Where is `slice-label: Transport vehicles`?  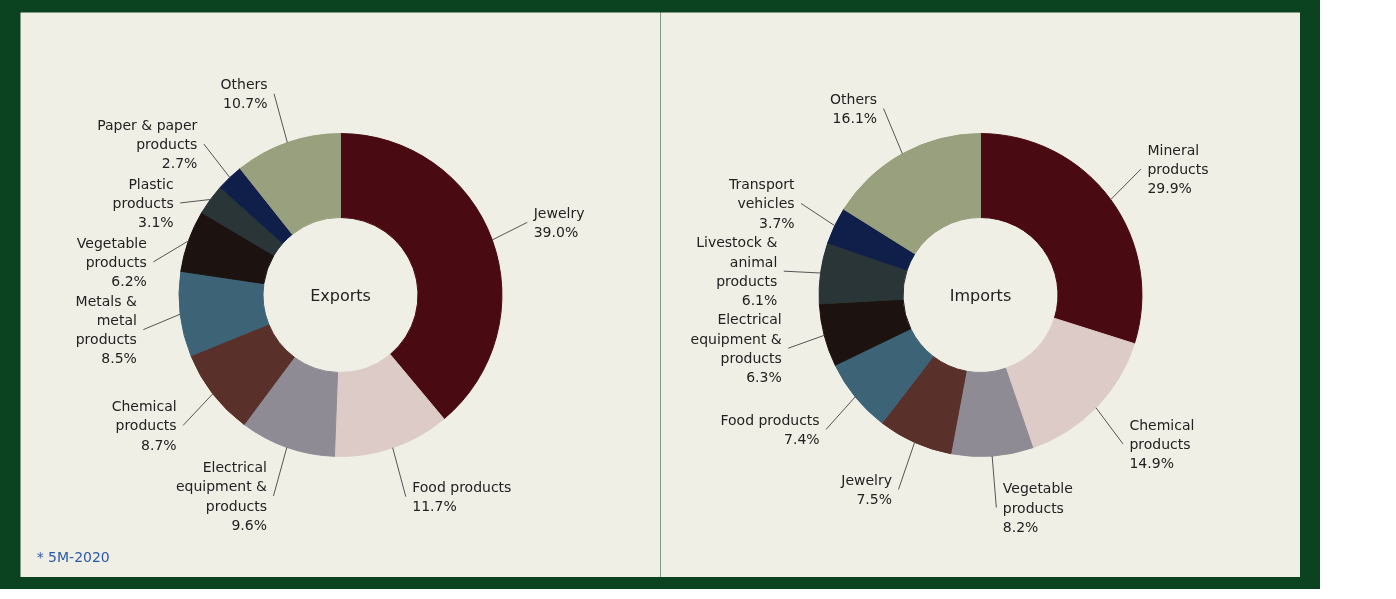
slice-label: Transport vehicles is located at coordinates (761, 194).